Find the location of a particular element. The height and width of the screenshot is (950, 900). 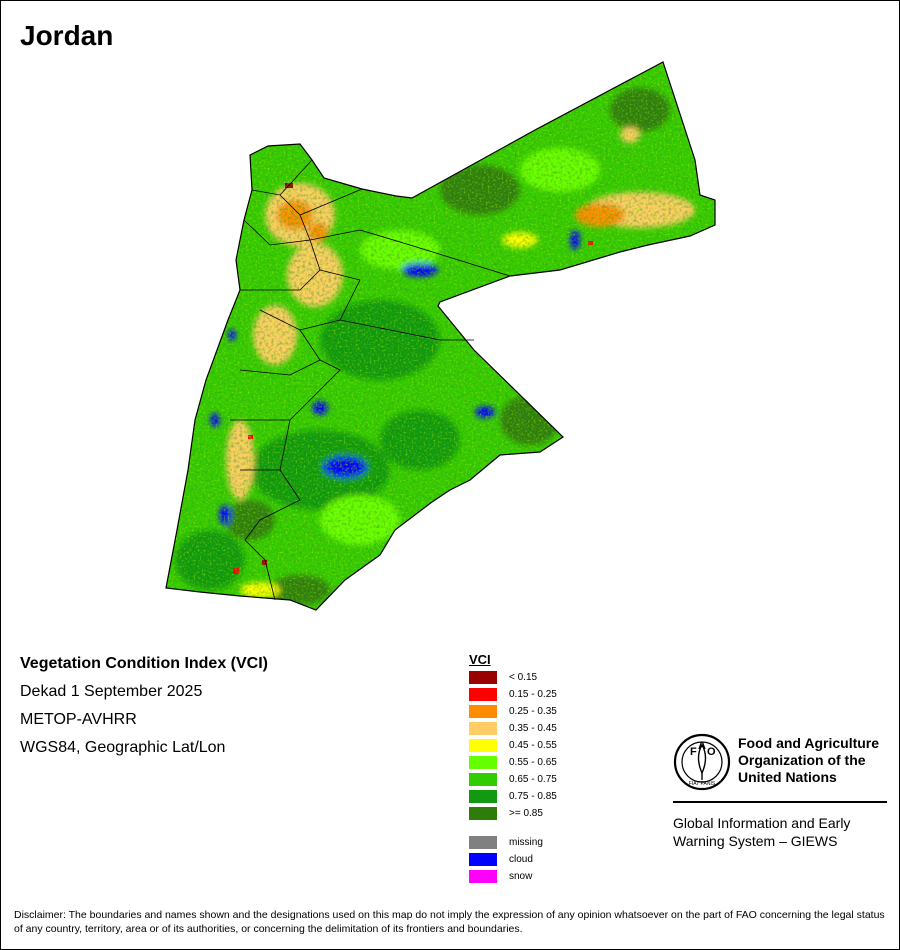

period-label: Dekad 1 September 2025 is located at coordinates (111, 691).